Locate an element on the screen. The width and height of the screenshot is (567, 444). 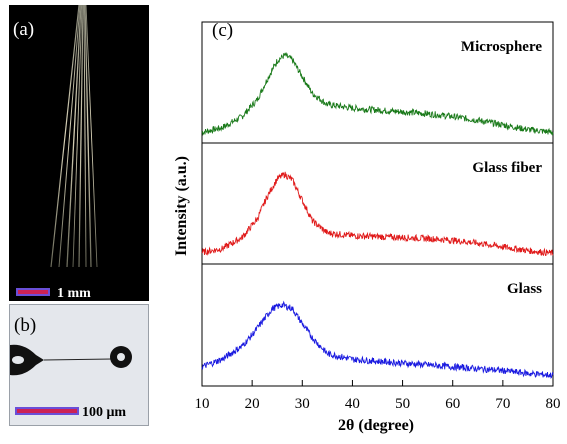
series-labels: Microsphere Glass fiber Glass is located at coordinates (501, 168).